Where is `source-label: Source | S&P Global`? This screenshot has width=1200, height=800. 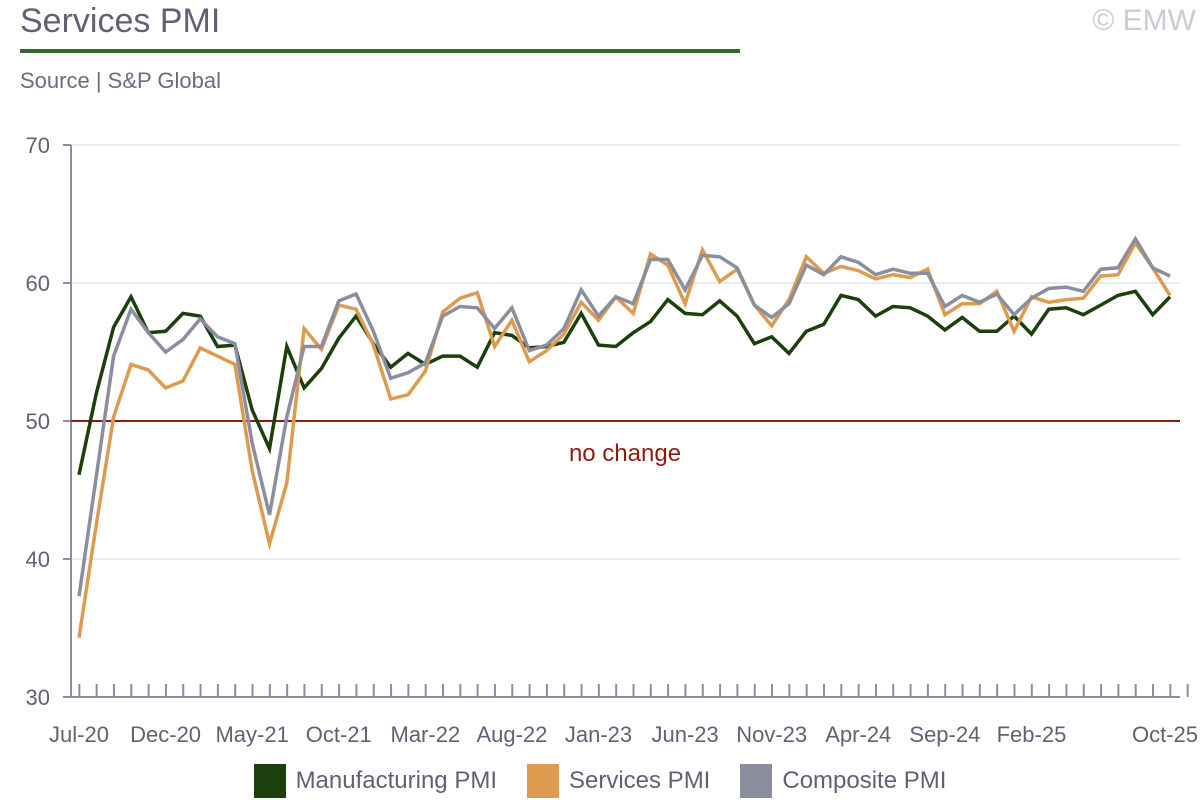 source-label: Source | S&P Global is located at coordinates (120, 80).